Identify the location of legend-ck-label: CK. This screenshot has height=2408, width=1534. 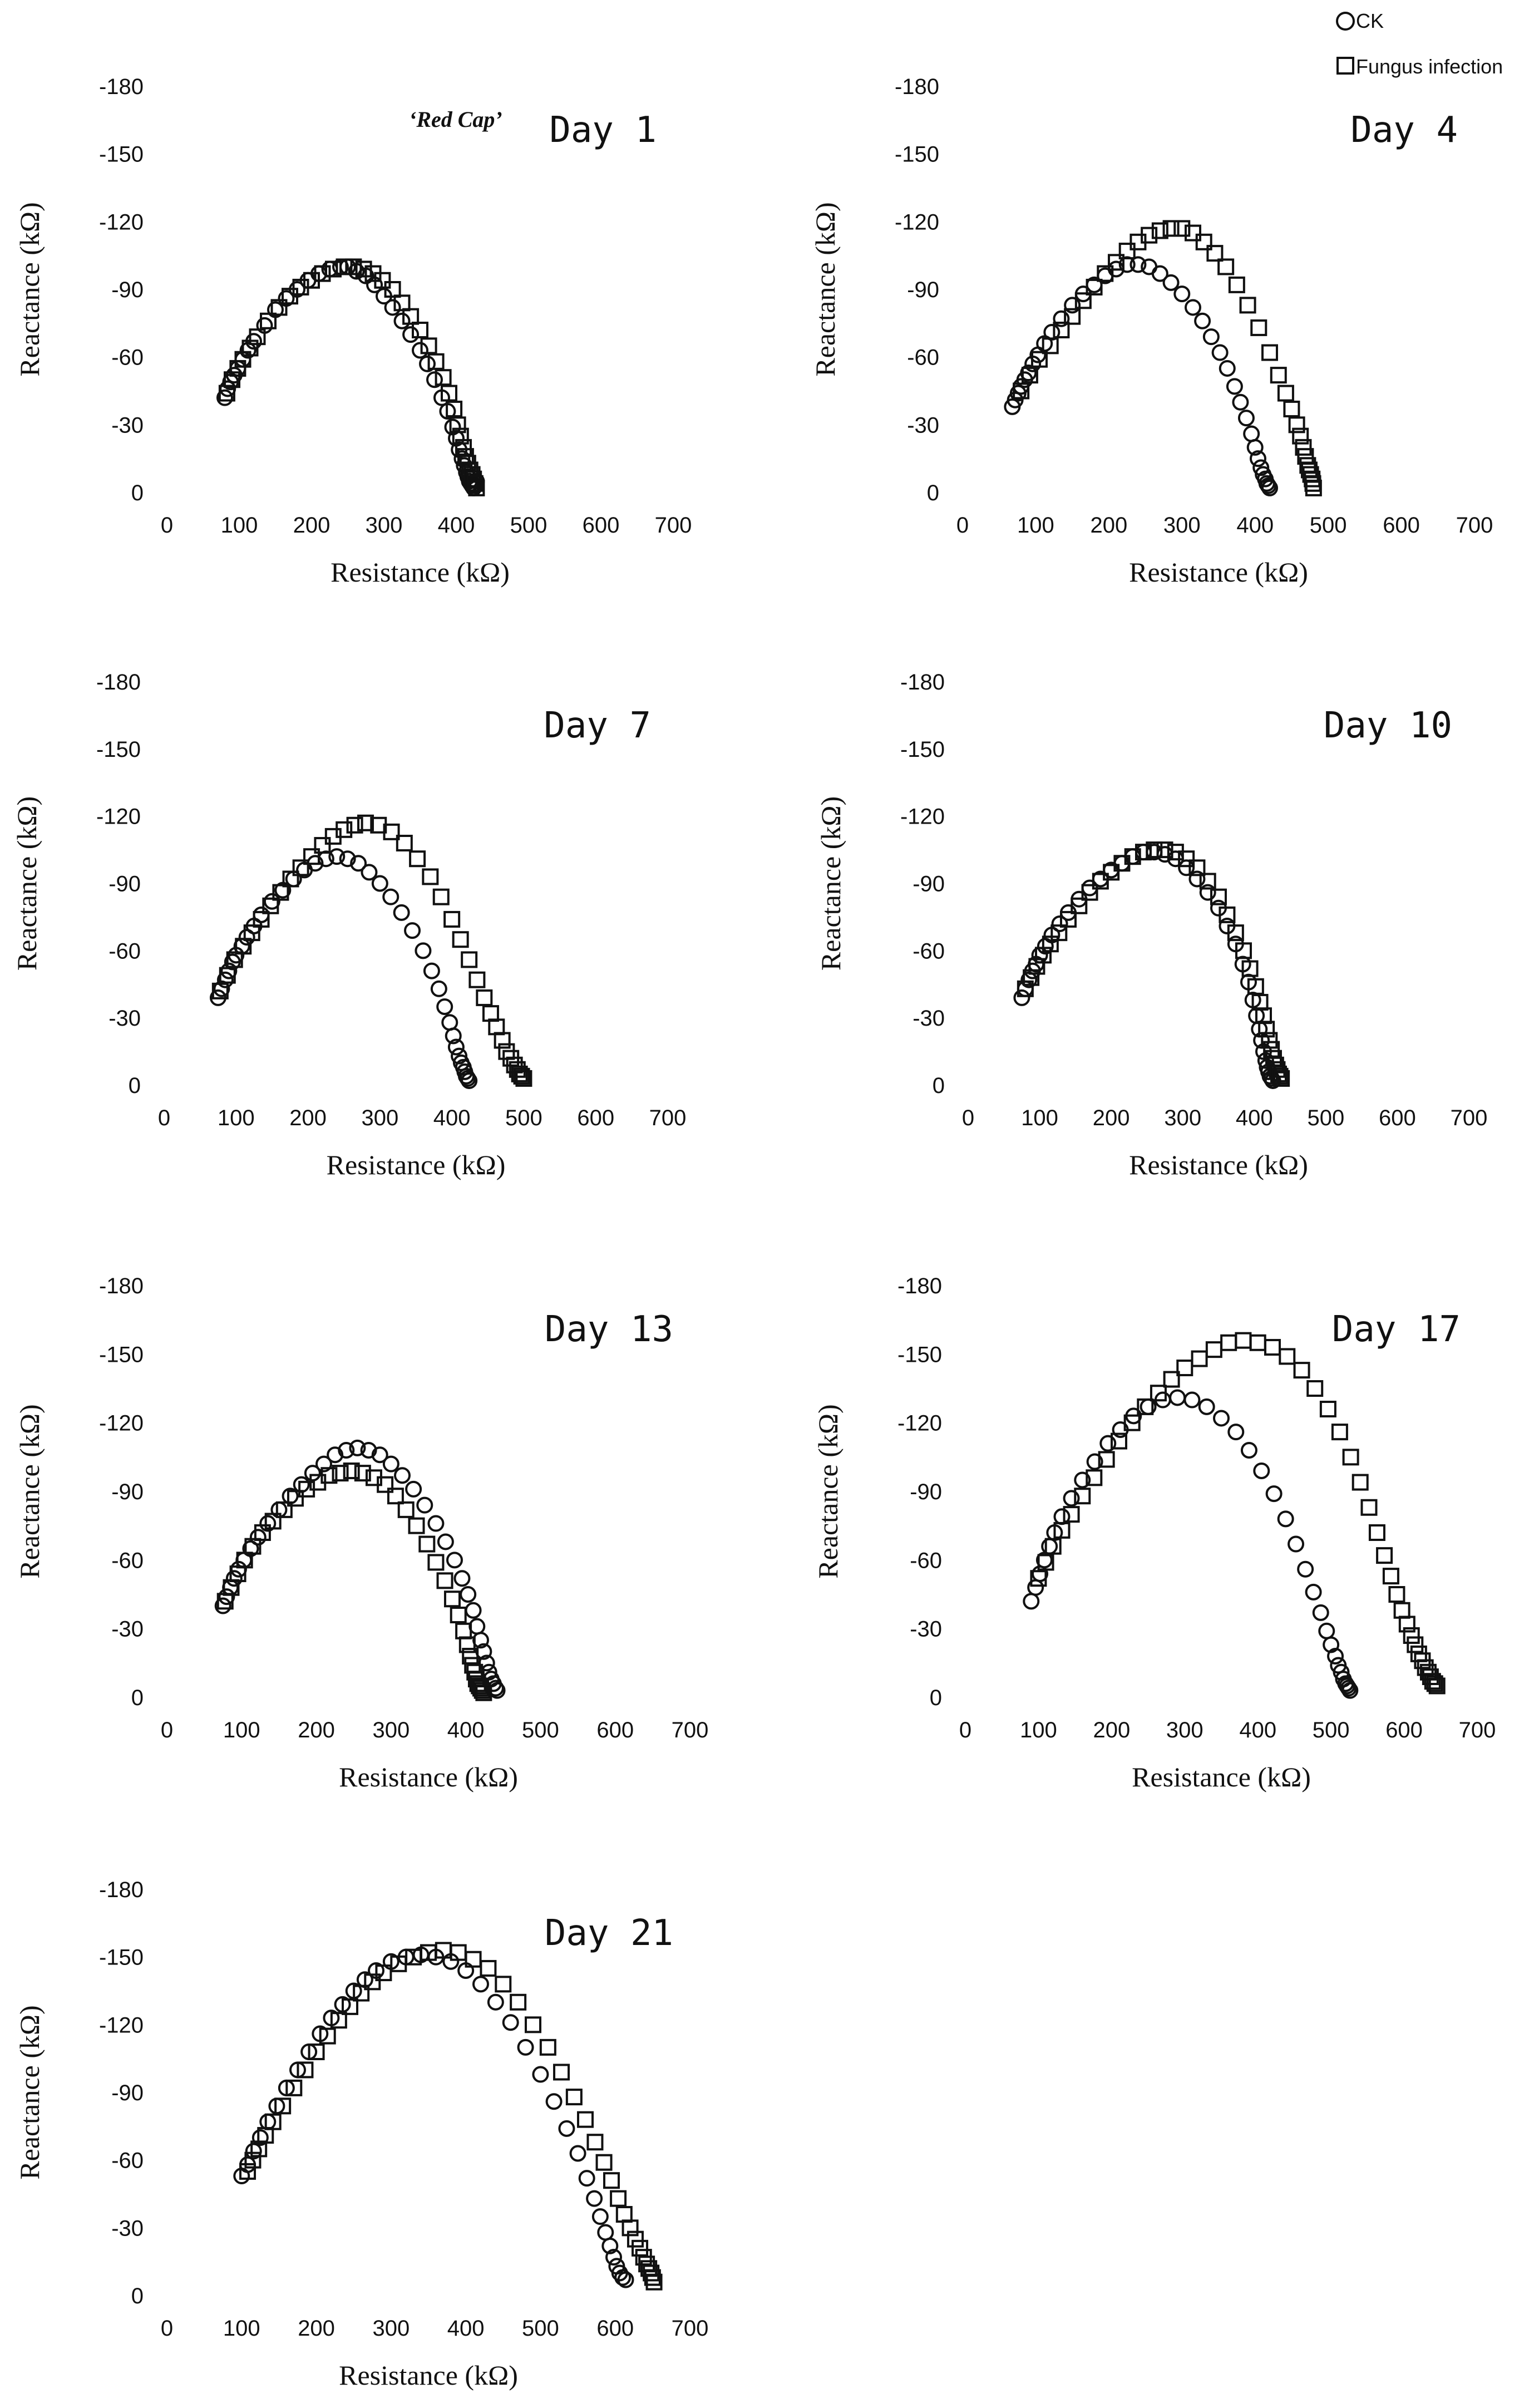
(1370, 20).